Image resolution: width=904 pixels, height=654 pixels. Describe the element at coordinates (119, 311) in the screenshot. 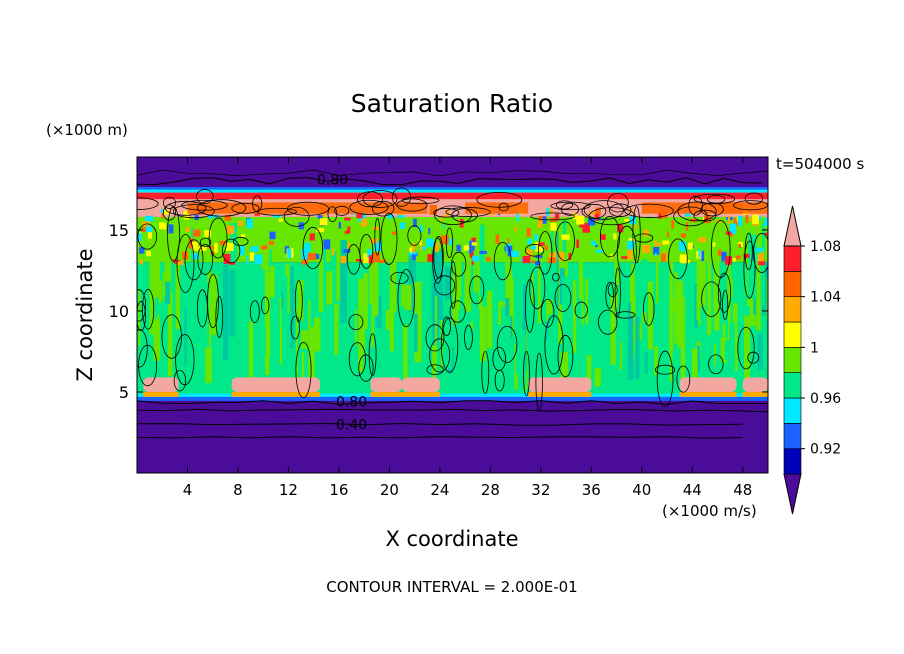

I see `y-tick-label: 10` at that location.